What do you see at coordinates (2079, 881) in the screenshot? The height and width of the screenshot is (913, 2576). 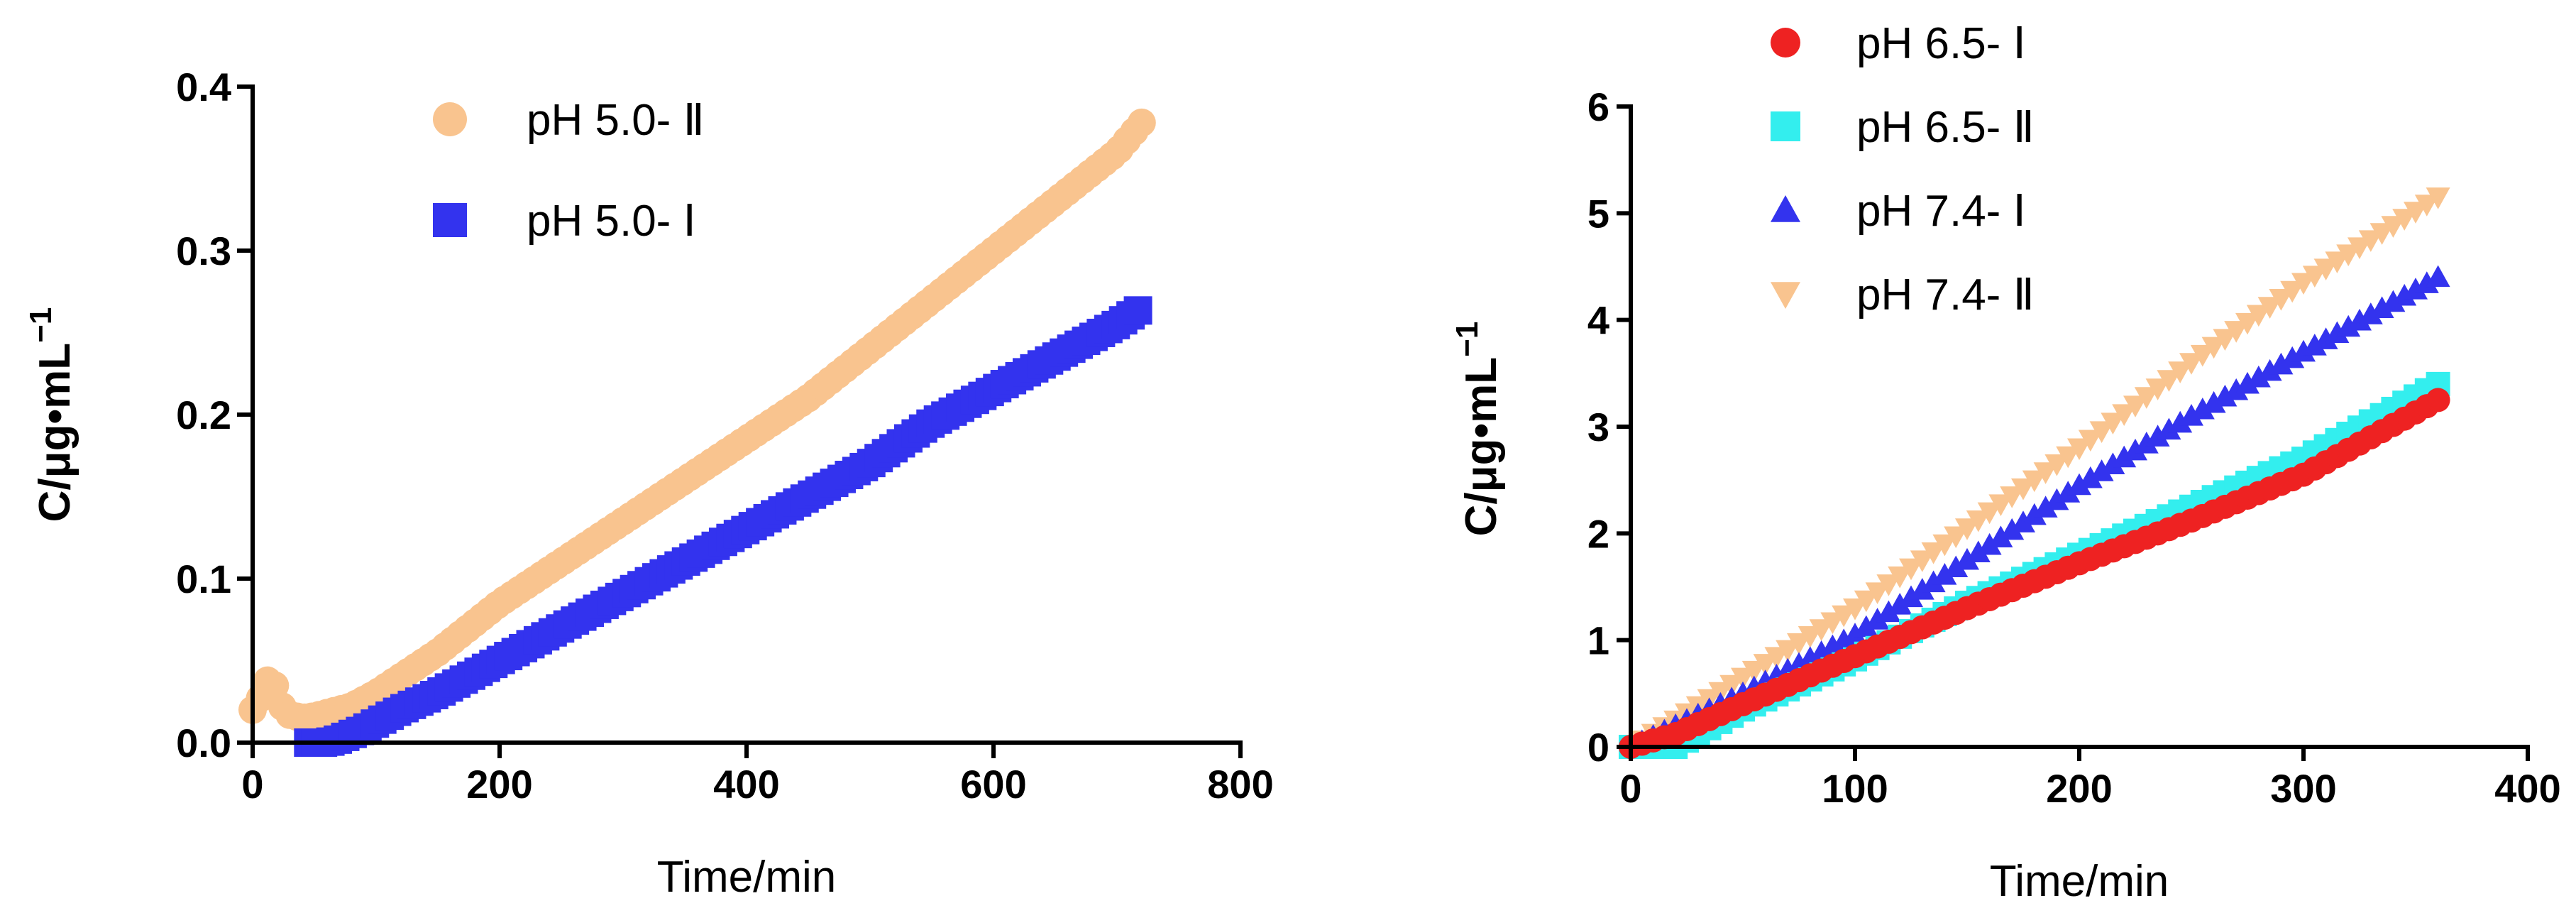 I see `right-x-axis-label: Time/min` at bounding box center [2079, 881].